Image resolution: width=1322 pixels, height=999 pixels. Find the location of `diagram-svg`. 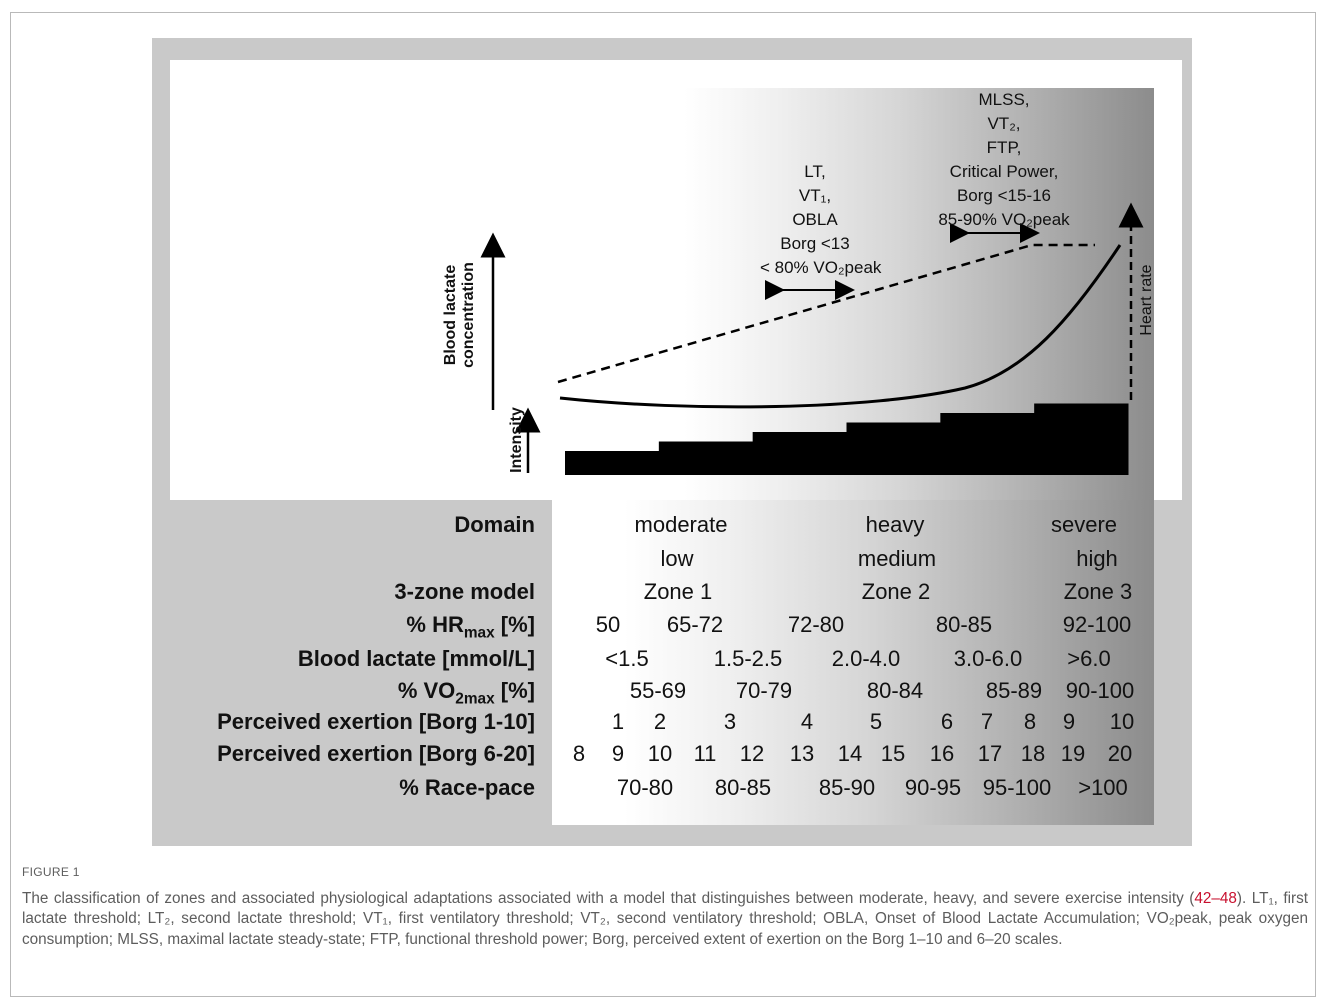

diagram-svg is located at coordinates (812, 338).